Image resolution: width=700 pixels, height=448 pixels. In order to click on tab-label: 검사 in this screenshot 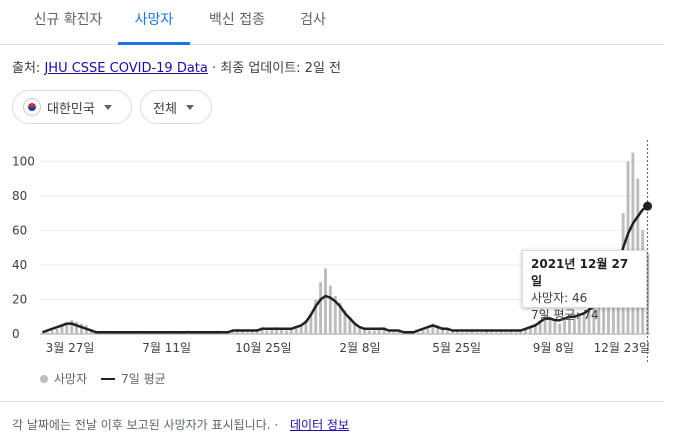, I will do `click(313, 20)`.